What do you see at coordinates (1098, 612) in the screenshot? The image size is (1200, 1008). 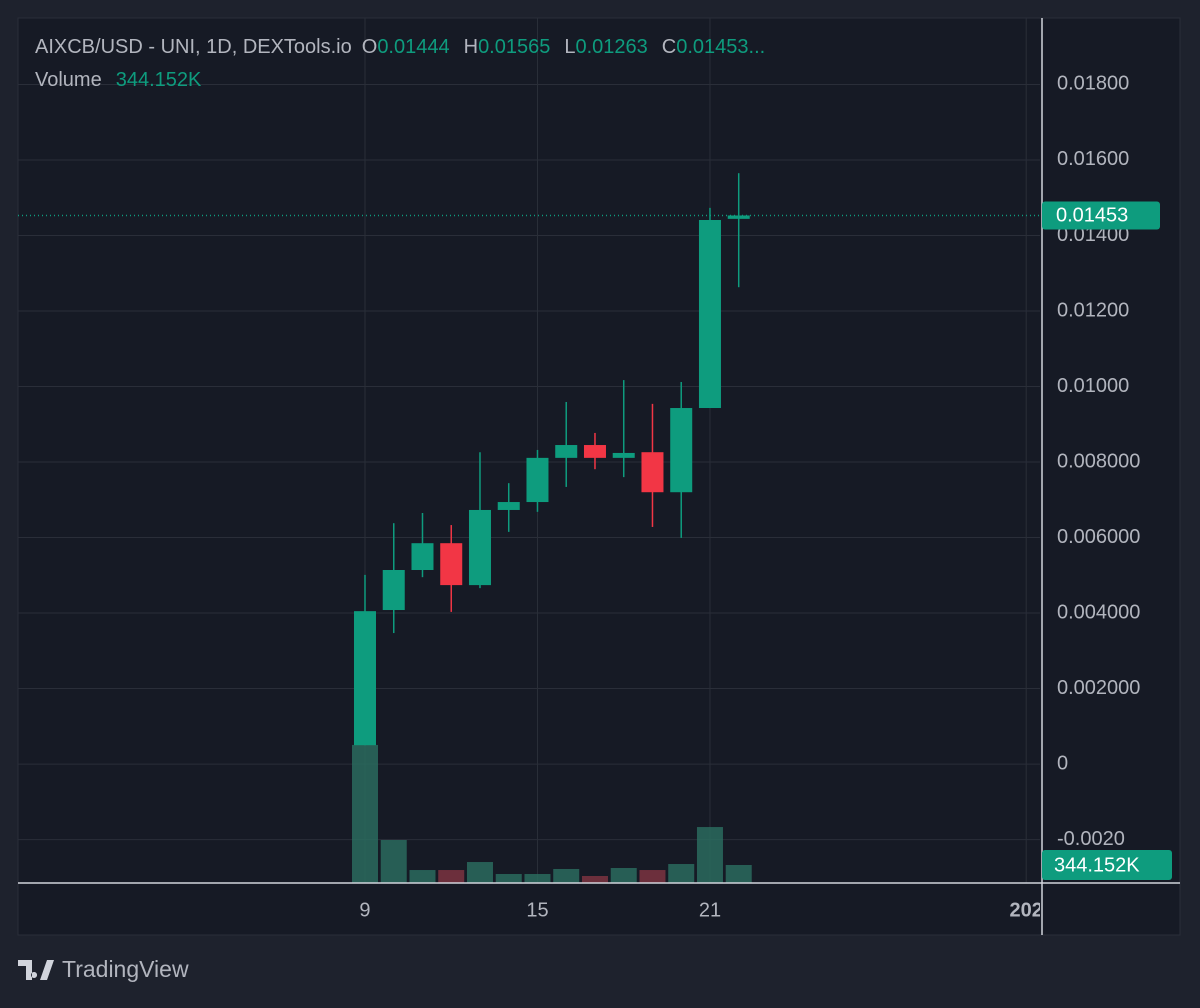 I see `y-tick-label: 0.004000` at bounding box center [1098, 612].